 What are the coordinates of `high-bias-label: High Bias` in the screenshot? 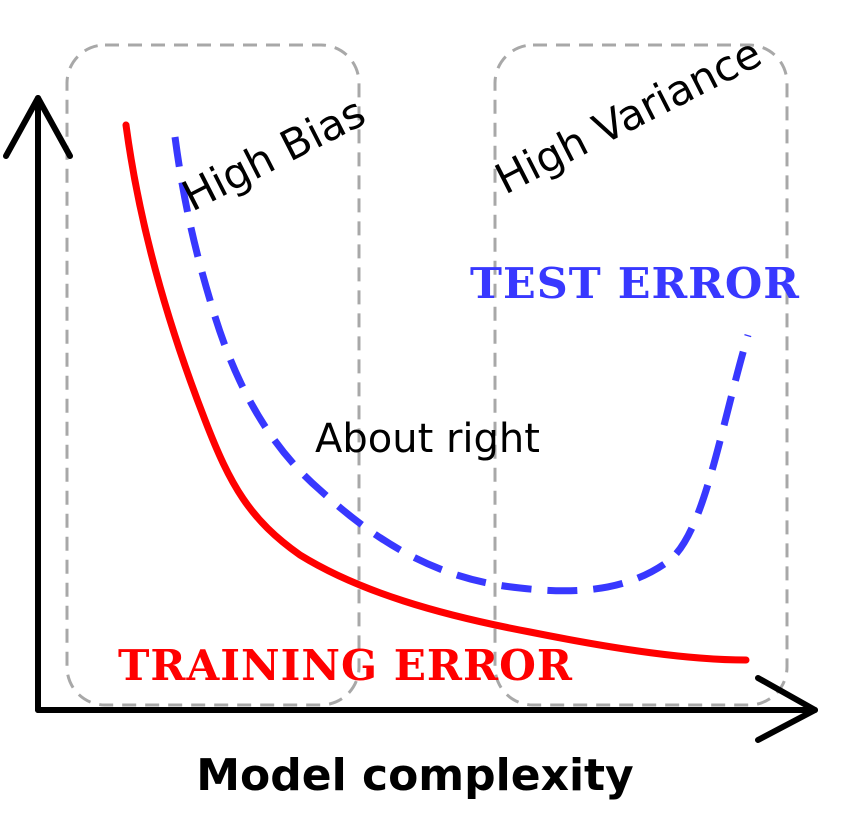 It's located at (273, 154).